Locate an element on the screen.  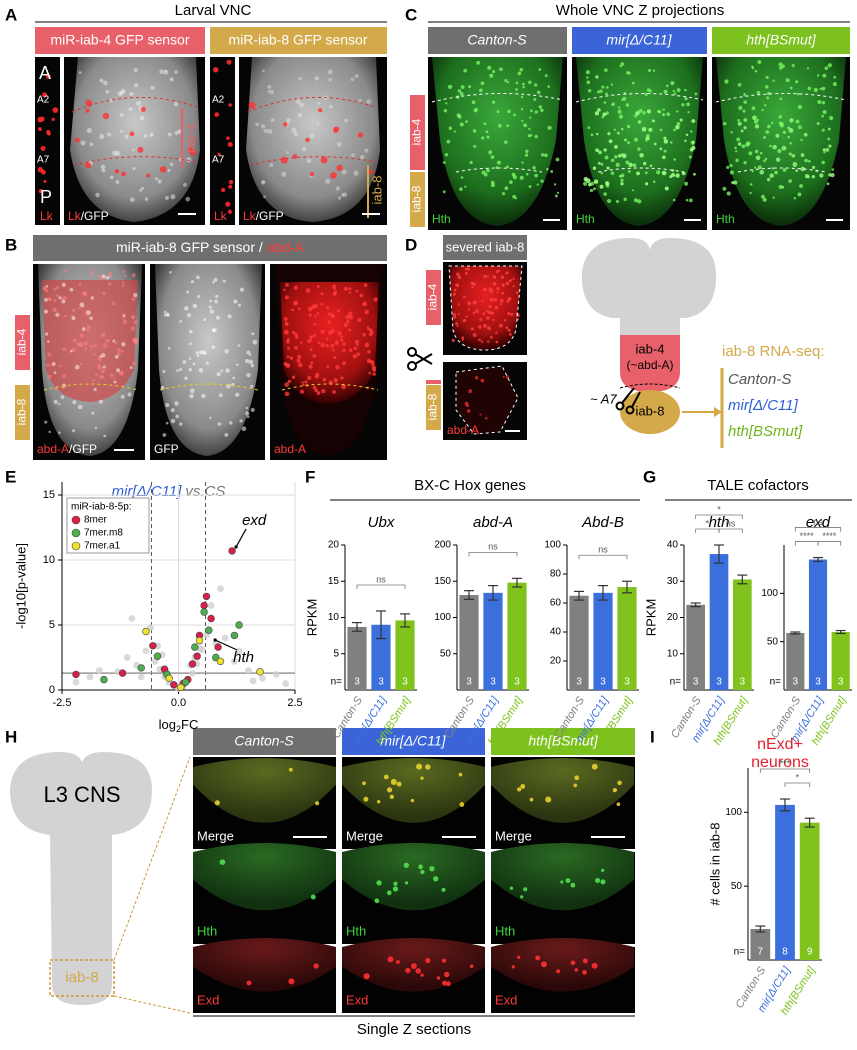
region-box is located at coordinates (433, 407).